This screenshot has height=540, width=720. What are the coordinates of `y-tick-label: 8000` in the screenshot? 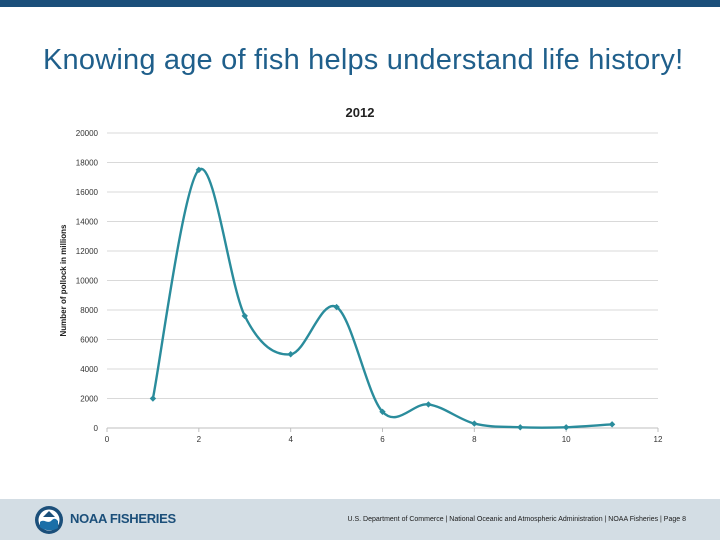 It's located at (89, 310).